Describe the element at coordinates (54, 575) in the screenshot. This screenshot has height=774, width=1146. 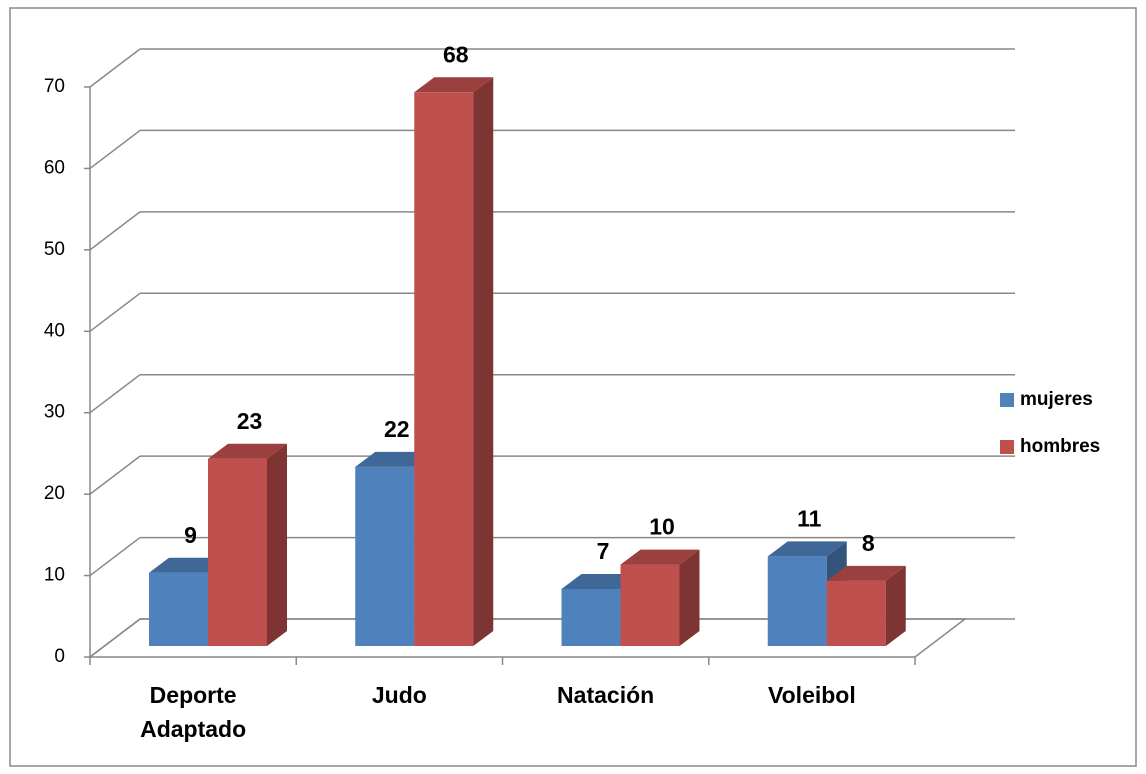
I see `y-tick-label: 10` at that location.